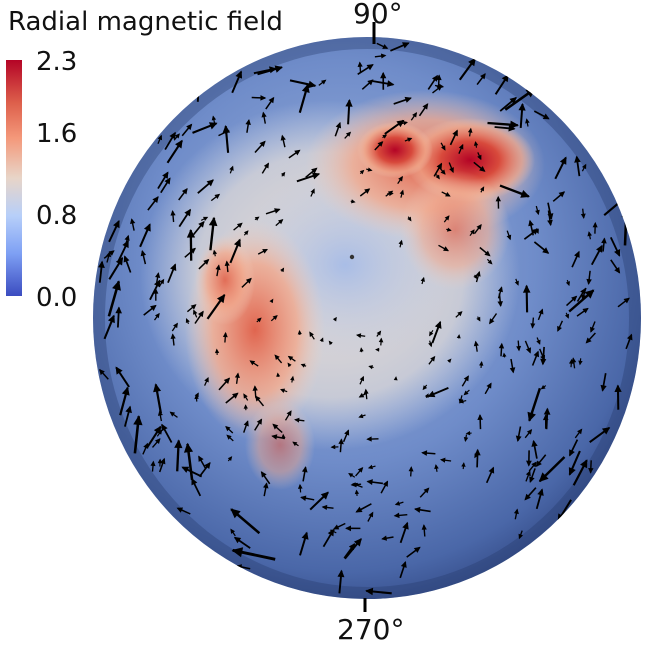 Image resolution: width=655 pixels, height=646 pixels. I want to click on pole-marker, so click(352, 257).